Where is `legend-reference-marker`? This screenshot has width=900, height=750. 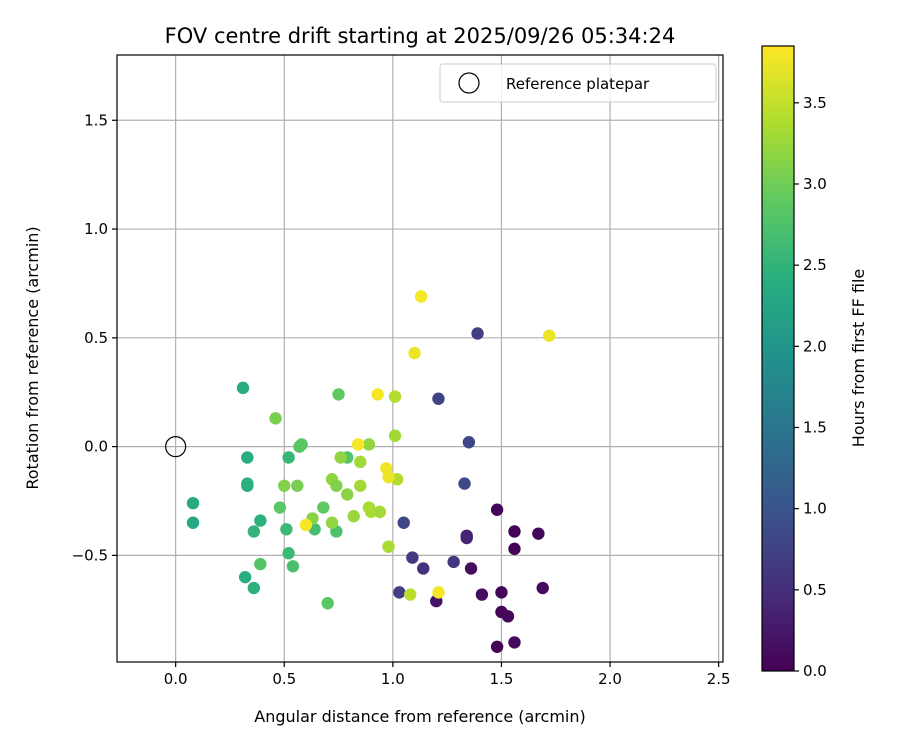
legend-reference-marker is located at coordinates (469, 83).